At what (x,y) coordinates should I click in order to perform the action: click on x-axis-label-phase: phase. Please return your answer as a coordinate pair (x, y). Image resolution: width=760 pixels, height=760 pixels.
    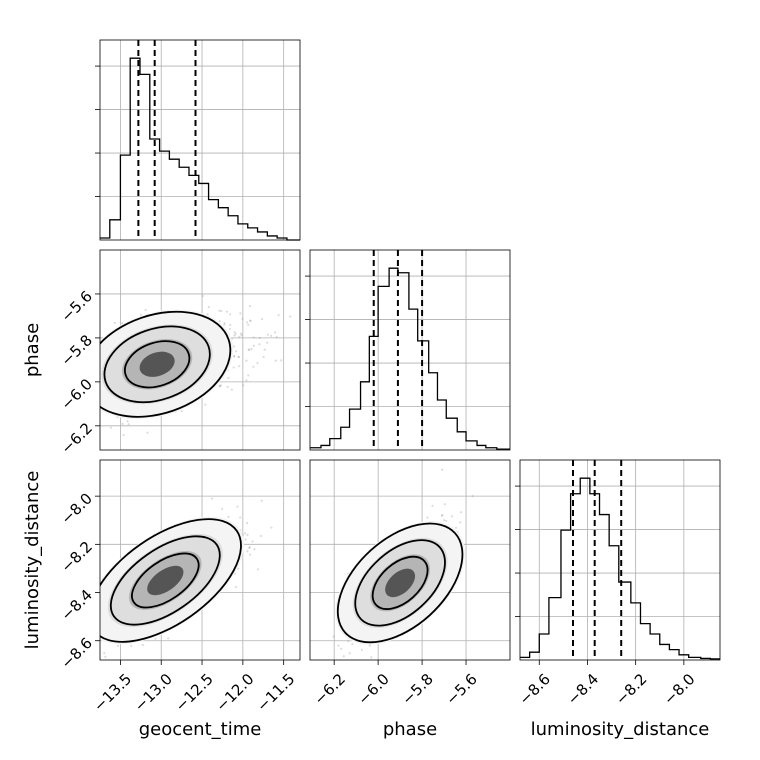
    Looking at the image, I should click on (410, 729).